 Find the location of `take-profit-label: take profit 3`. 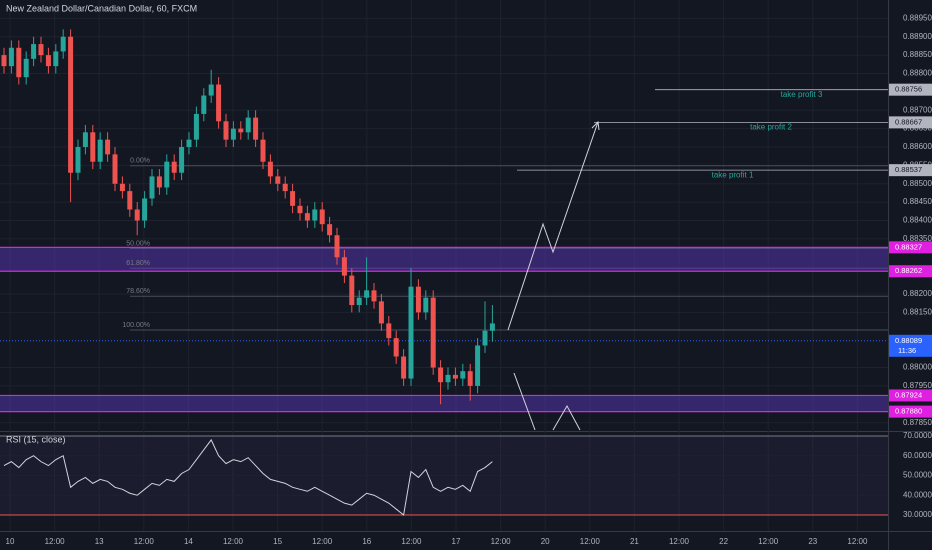

take-profit-label: take profit 3 is located at coordinates (802, 94).